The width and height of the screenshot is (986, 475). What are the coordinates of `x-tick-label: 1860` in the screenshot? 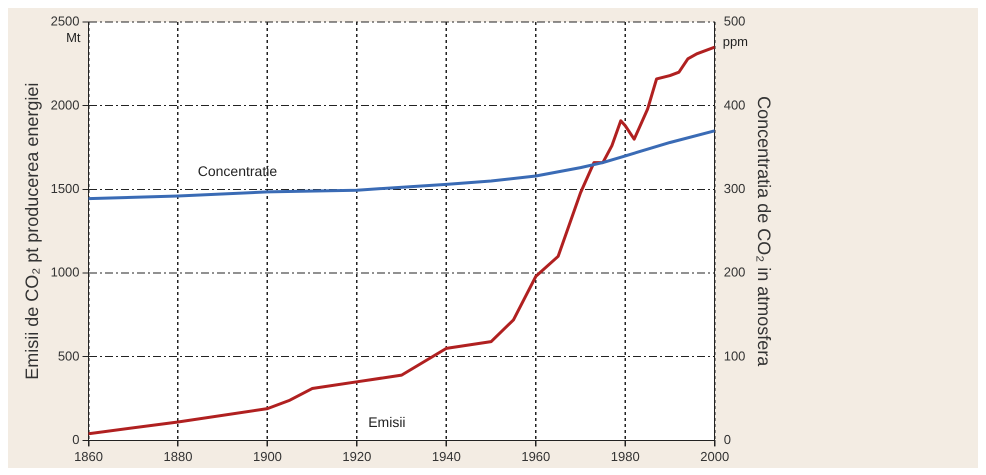 It's located at (88, 456).